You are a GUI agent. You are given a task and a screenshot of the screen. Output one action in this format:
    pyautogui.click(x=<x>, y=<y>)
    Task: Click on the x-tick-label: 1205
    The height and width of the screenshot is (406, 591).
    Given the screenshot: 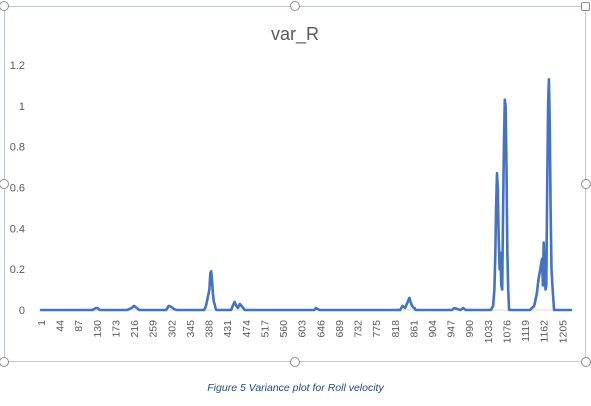 What is the action you would take?
    pyautogui.click(x=563, y=332)
    